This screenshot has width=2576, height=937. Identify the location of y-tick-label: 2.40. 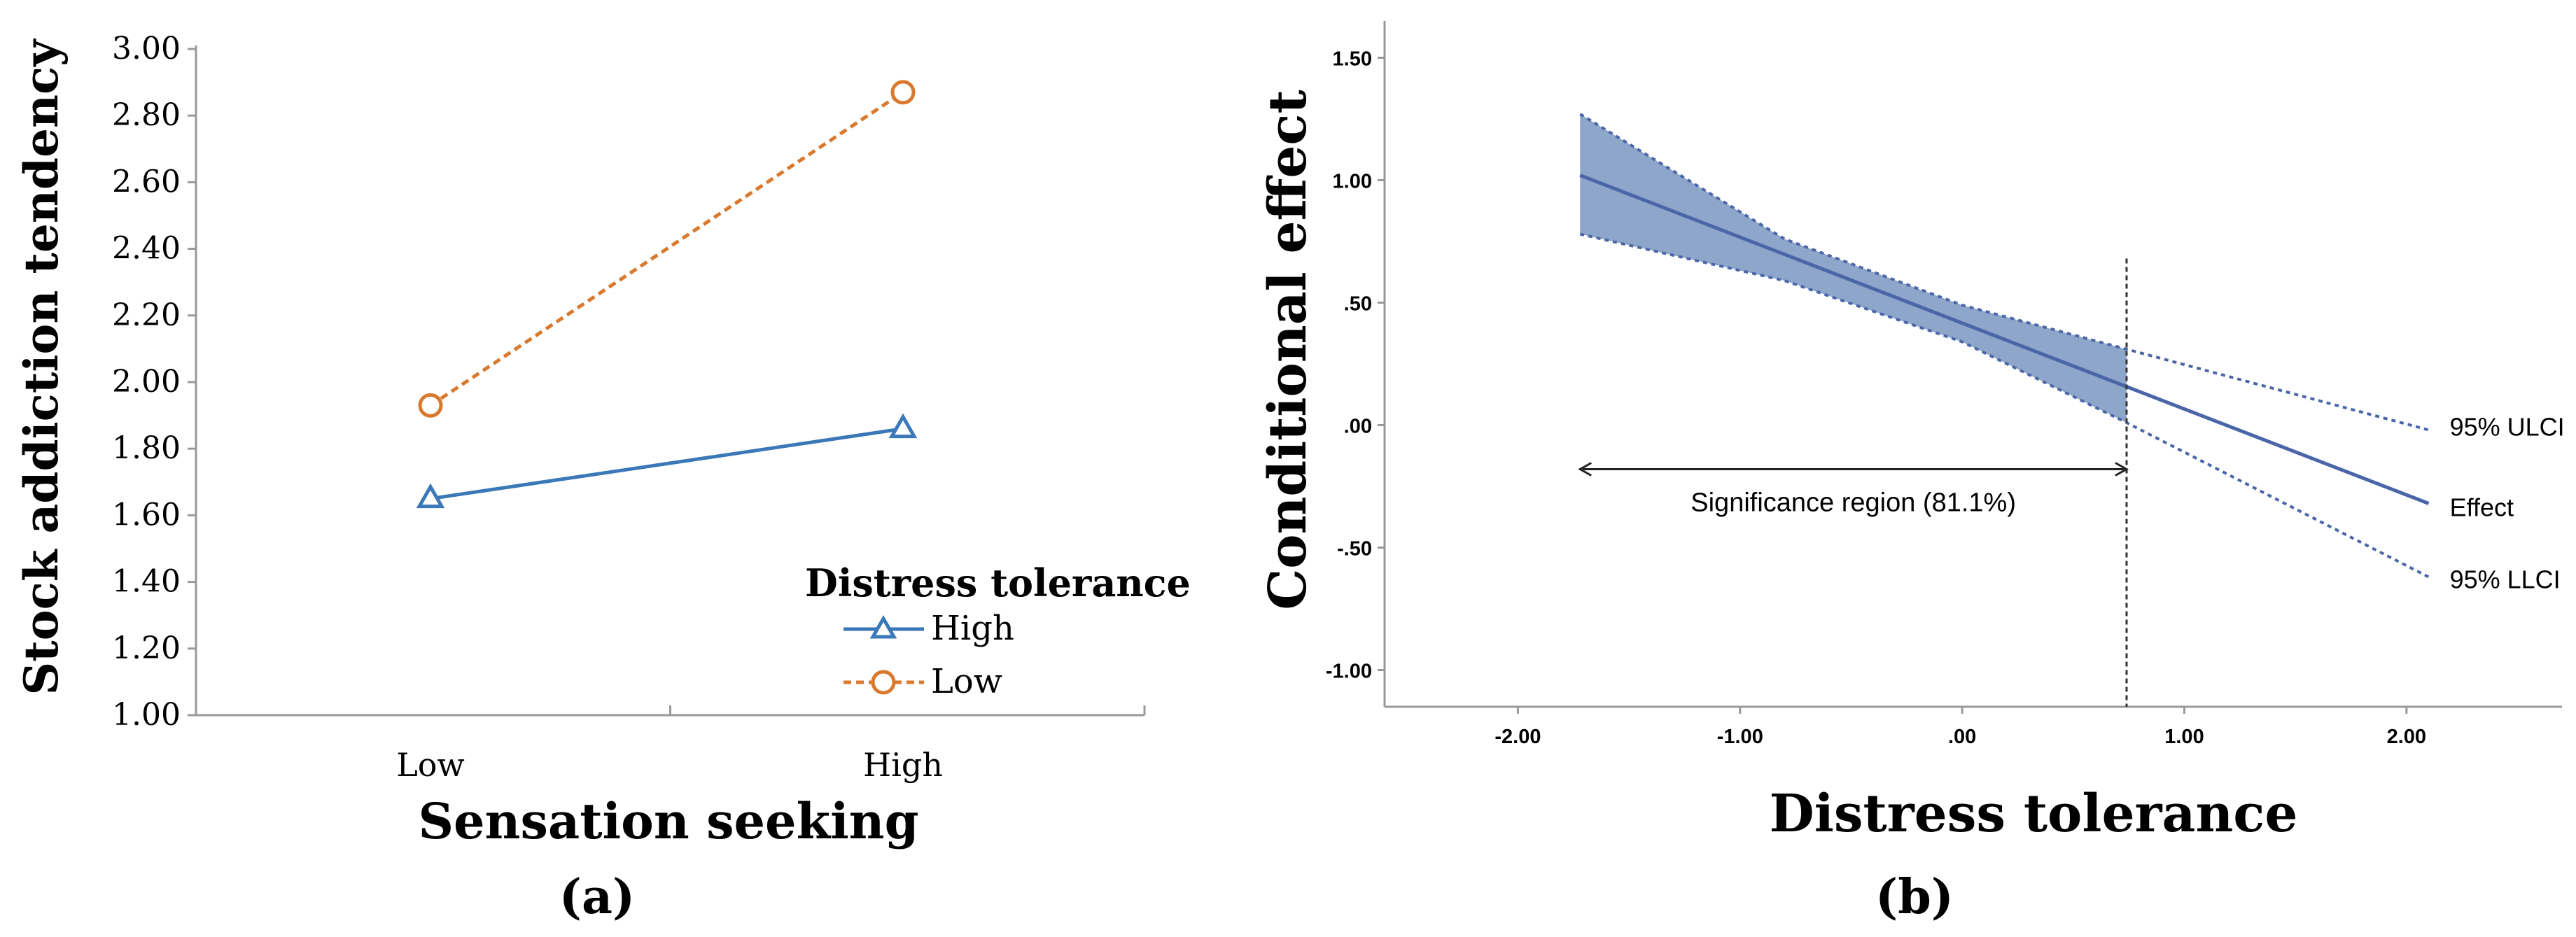
(146, 249).